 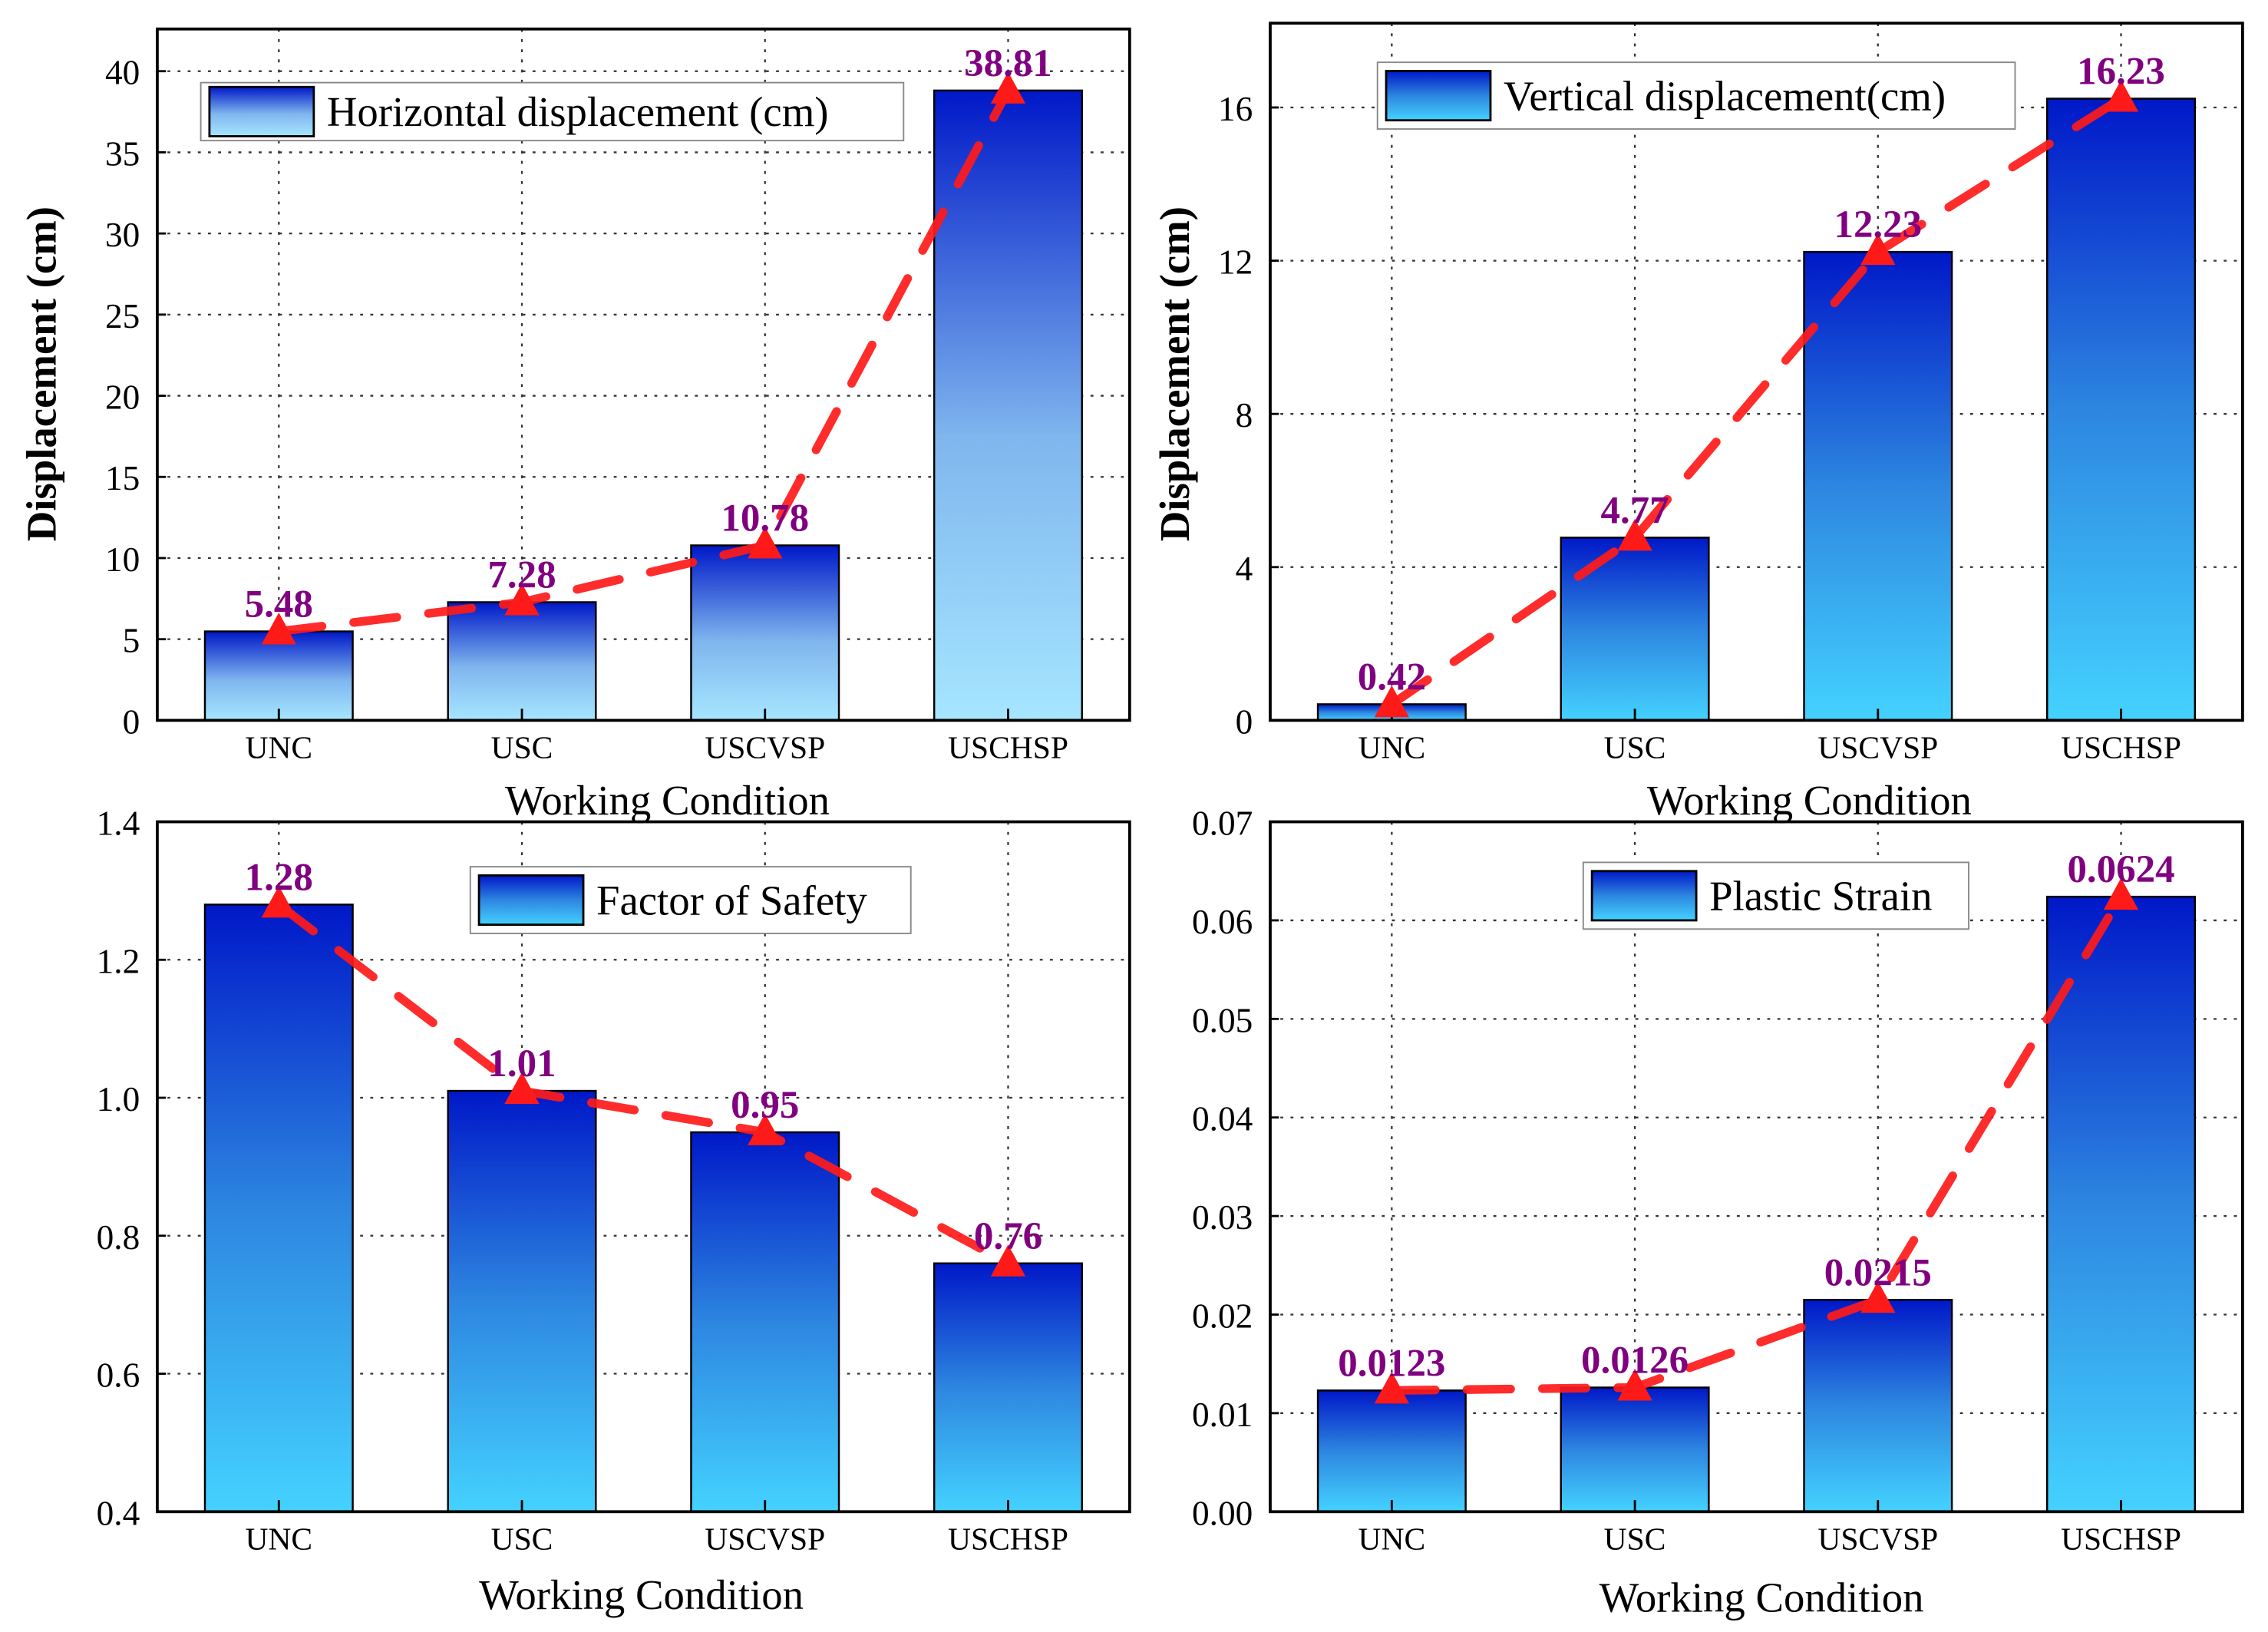 What do you see at coordinates (1008, 1236) in the screenshot?
I see `data-label: 0.76` at bounding box center [1008, 1236].